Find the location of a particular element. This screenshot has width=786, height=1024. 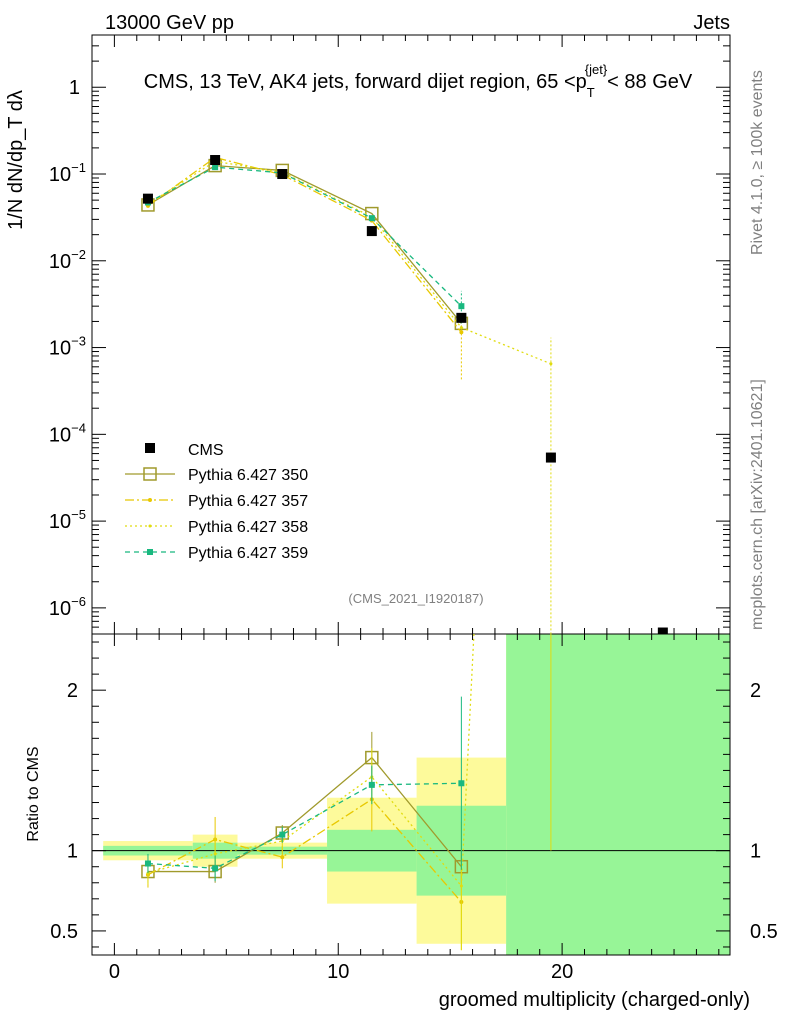

legend-marker-p350 is located at coordinates (150, 474).